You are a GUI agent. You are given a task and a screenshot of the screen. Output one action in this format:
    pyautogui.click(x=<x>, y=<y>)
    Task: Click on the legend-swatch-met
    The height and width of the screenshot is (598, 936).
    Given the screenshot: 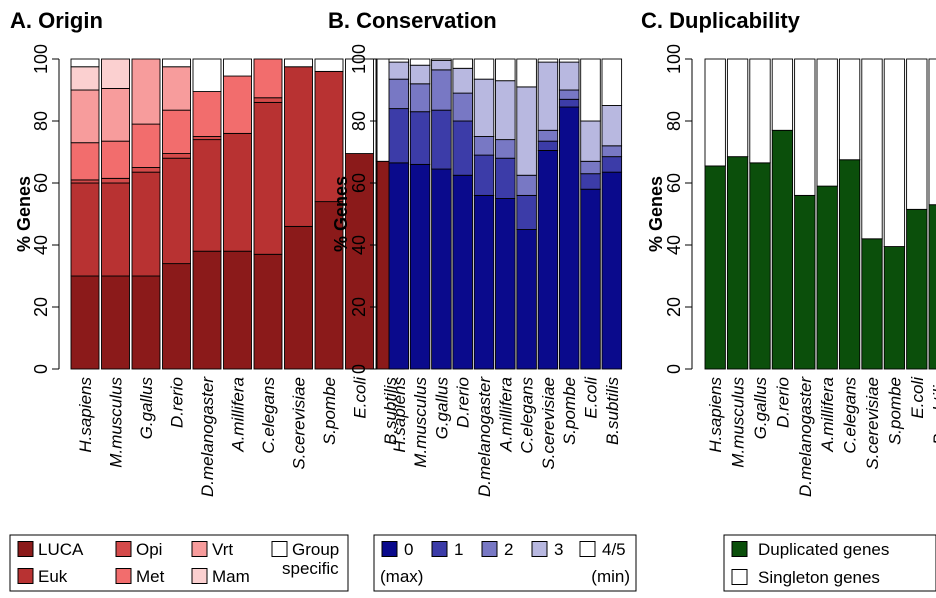 What is the action you would take?
    pyautogui.click(x=123, y=576)
    